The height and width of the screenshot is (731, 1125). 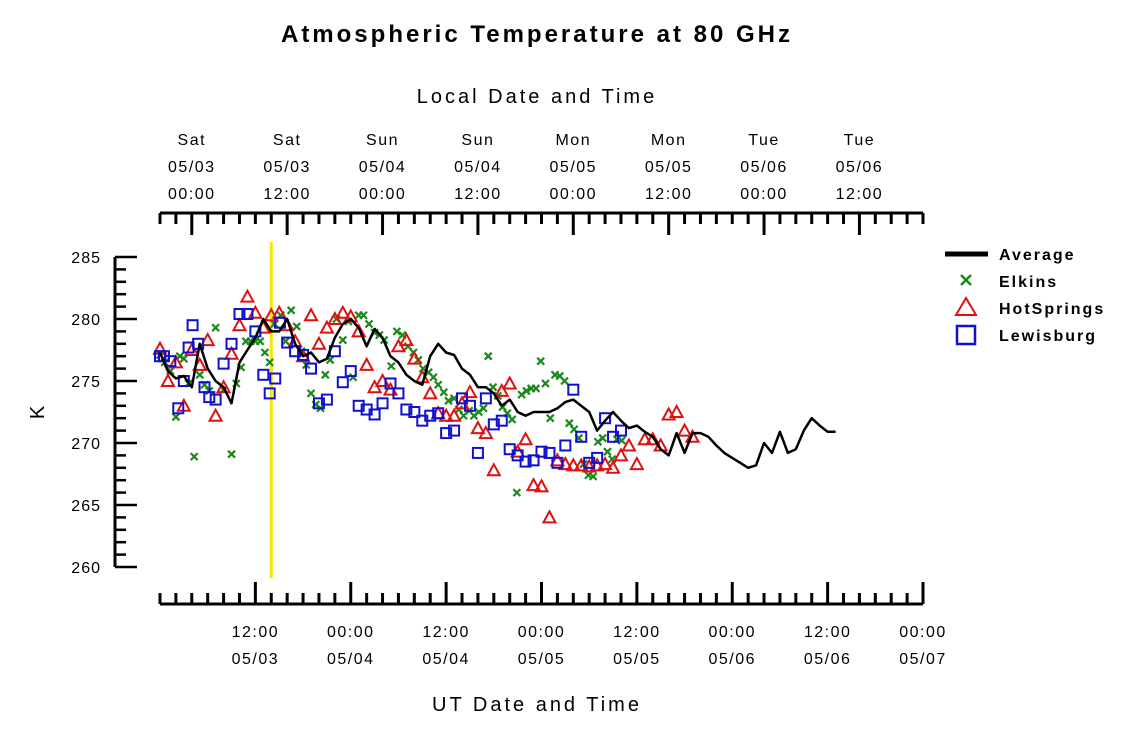 I want to click on bottom-tick-time: 00:00, so click(x=923, y=632).